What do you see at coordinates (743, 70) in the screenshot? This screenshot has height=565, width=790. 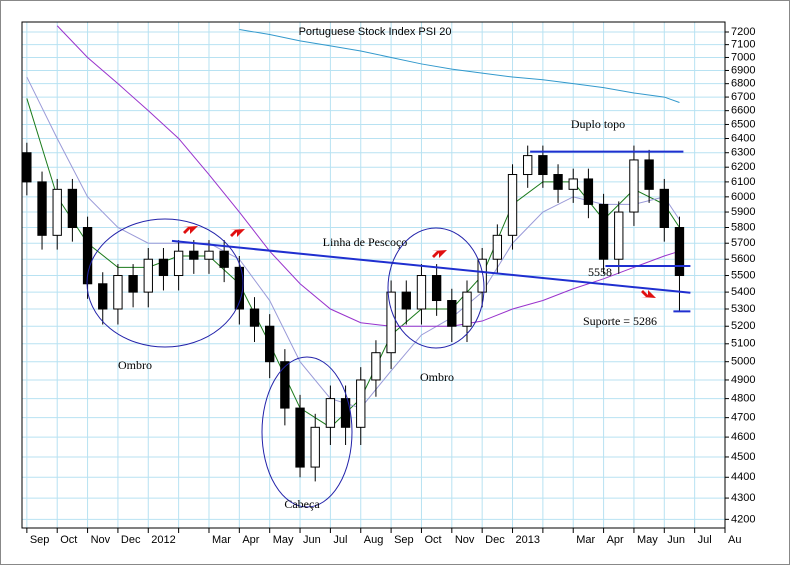 I see `y-tick-label: 6900` at bounding box center [743, 70].